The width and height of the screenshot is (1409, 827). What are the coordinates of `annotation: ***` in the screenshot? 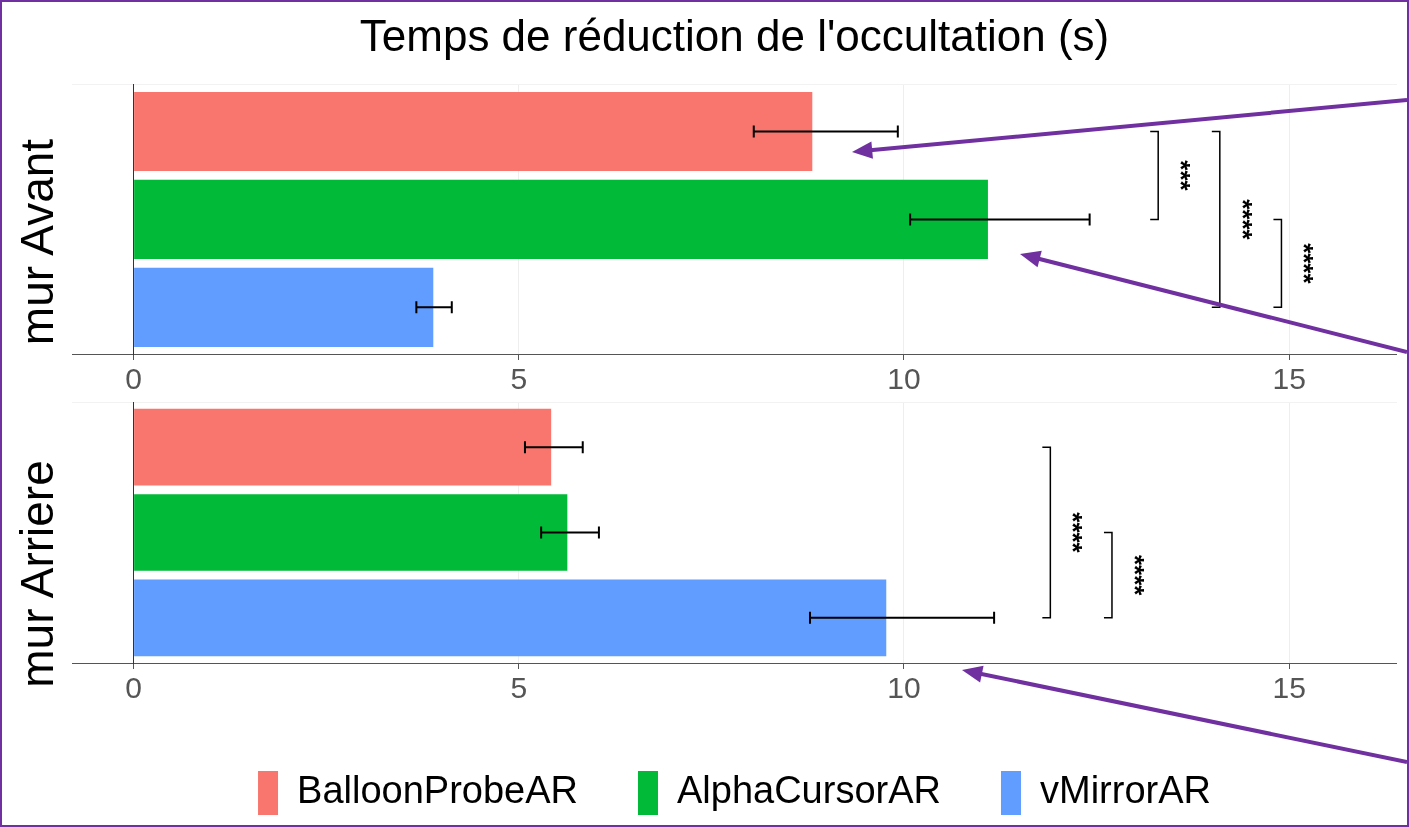 It's located at (1181, 176).